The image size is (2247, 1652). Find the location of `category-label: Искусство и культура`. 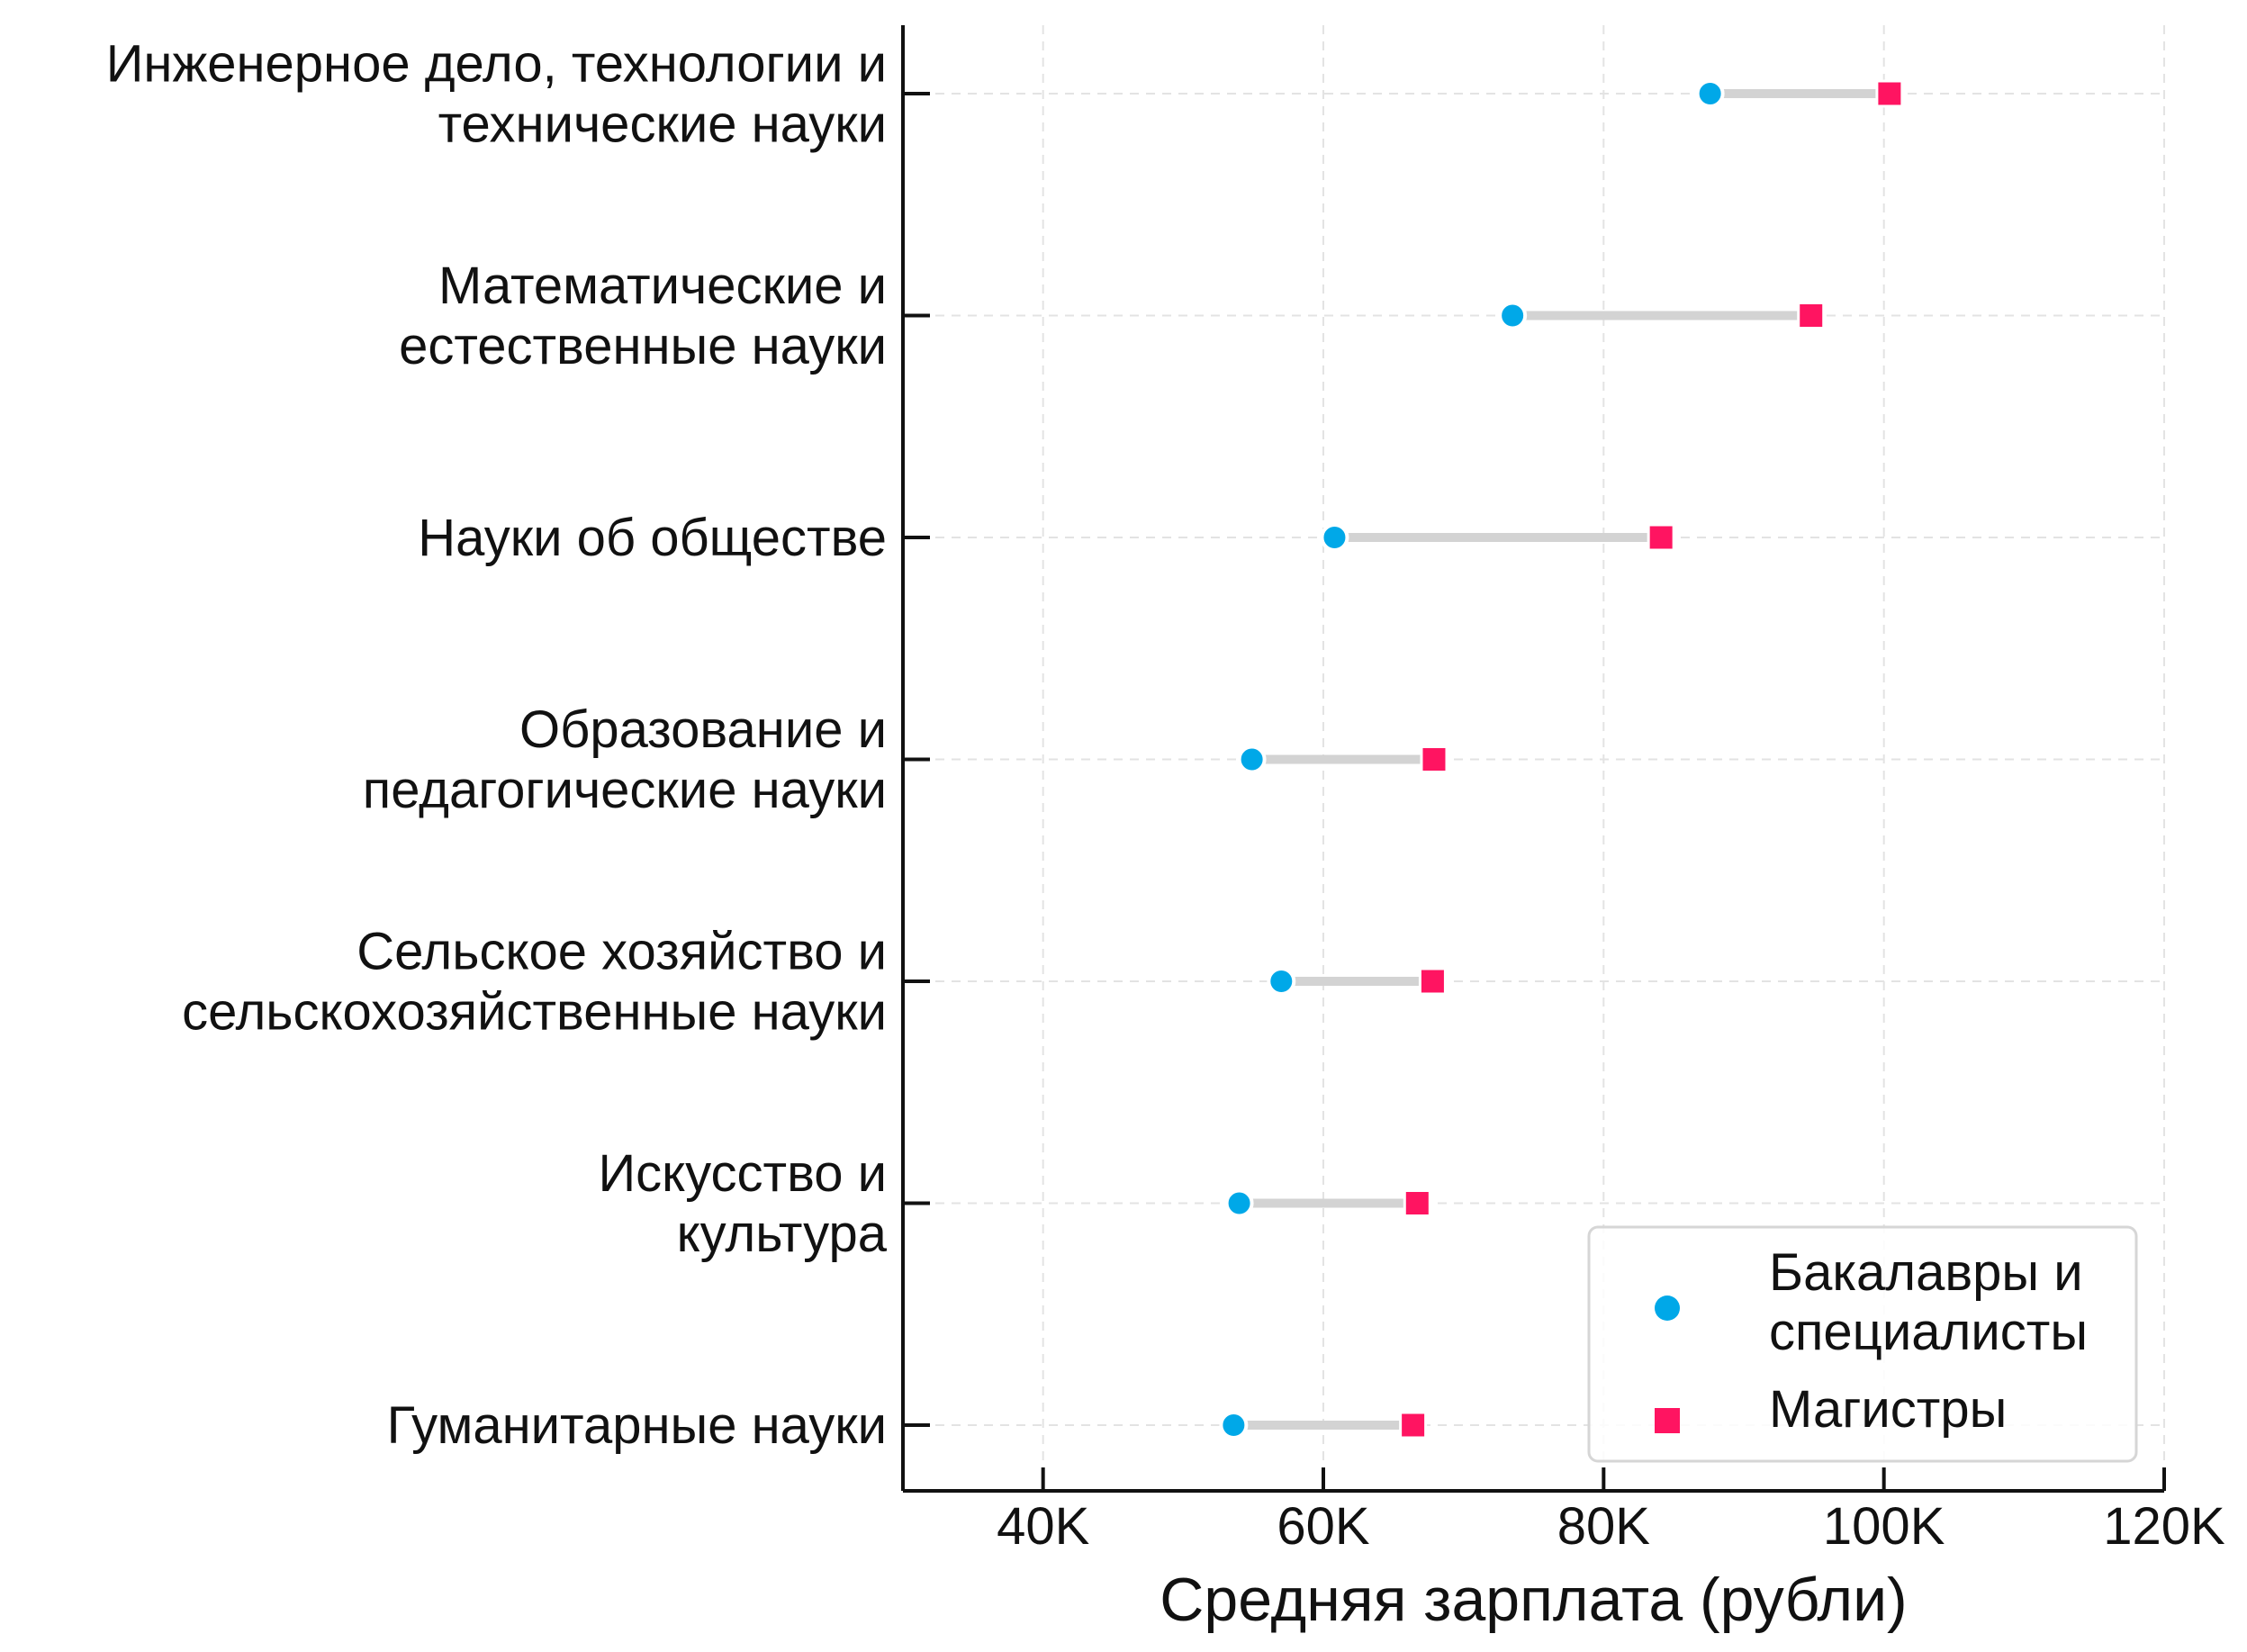

category-label: Искусство и культура is located at coordinates (742, 1203).